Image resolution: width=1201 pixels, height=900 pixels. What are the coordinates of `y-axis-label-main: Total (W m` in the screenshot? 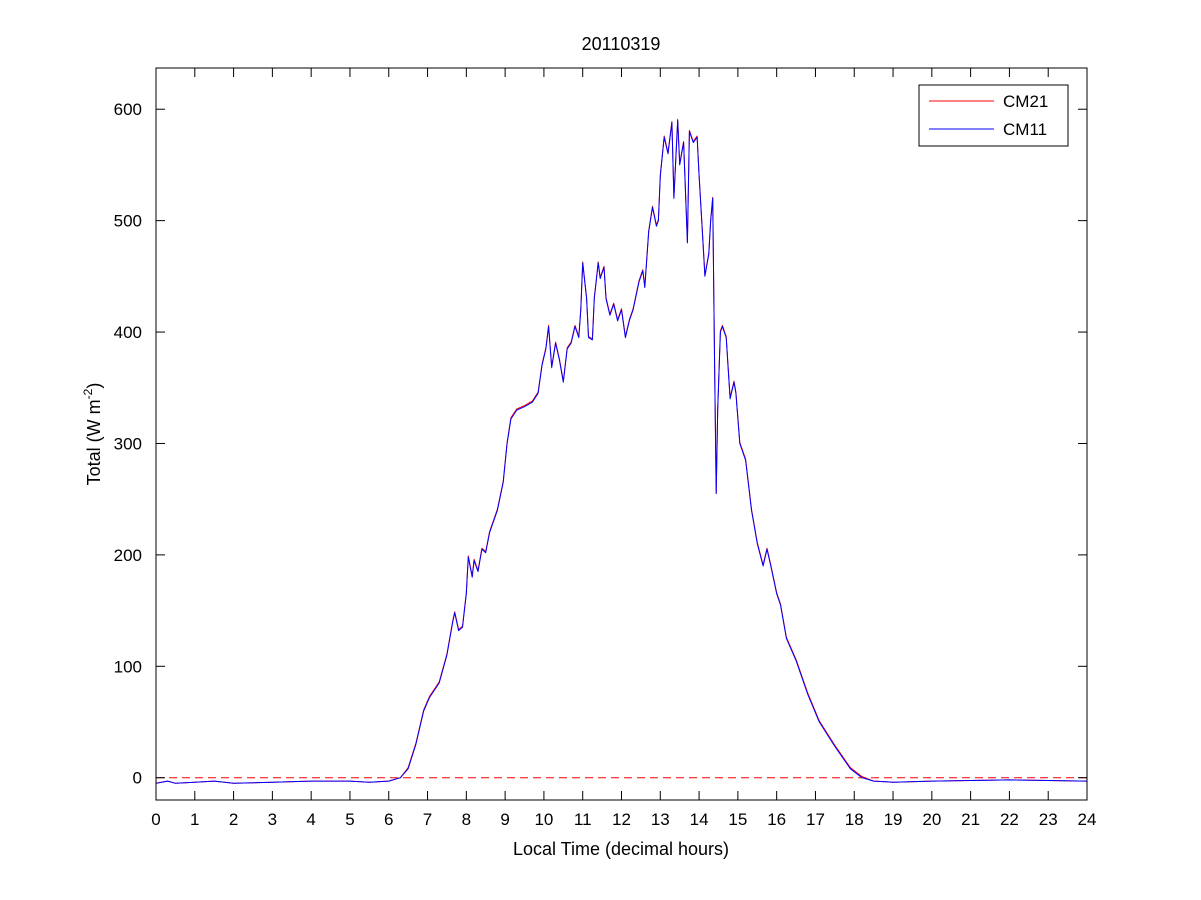 It's located at (94, 442).